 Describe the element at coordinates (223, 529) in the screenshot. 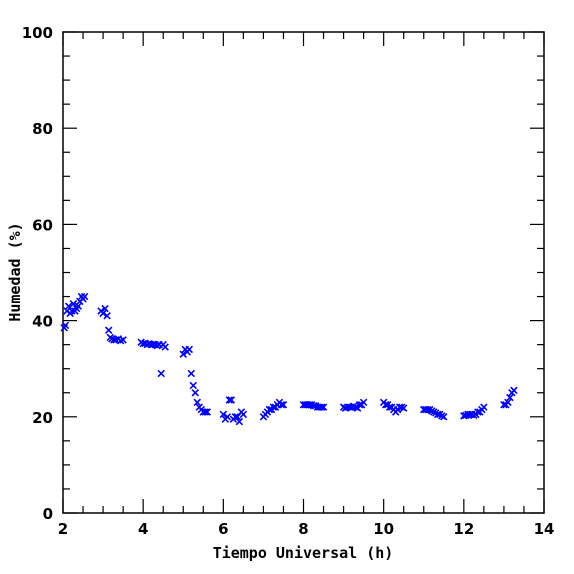

I see `x-tick-label: 6` at that location.